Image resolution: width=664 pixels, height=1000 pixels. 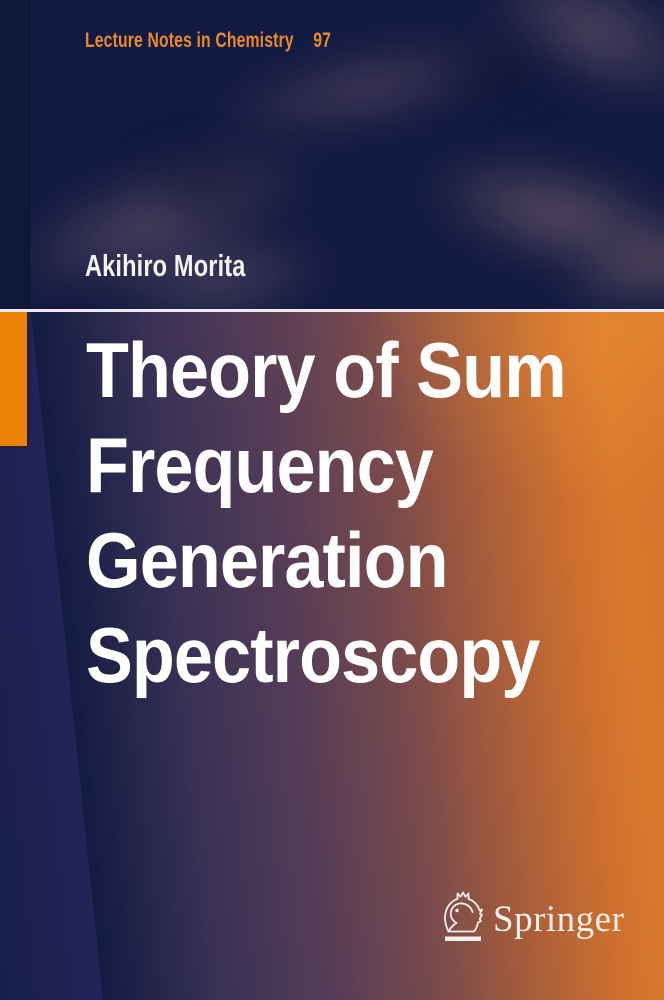 What do you see at coordinates (559, 919) in the screenshot?
I see `publisher-name: Springer` at bounding box center [559, 919].